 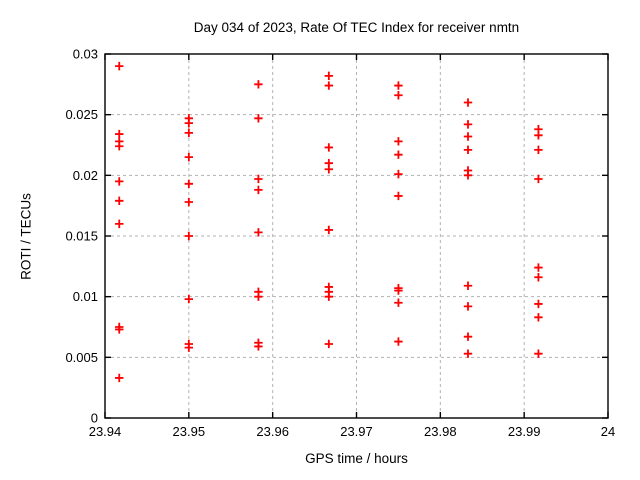 What do you see at coordinates (85, 175) in the screenshot?
I see `y-tick-label: 0.02` at bounding box center [85, 175].